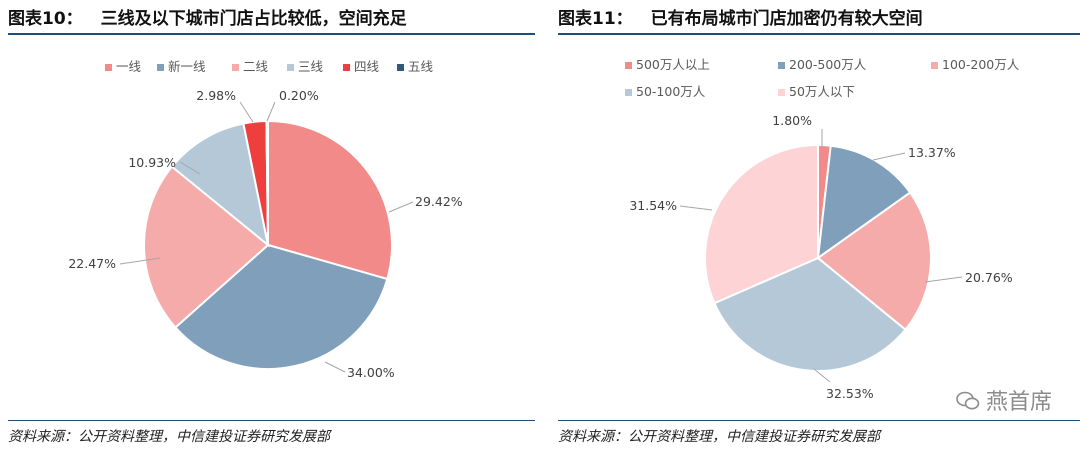 The height and width of the screenshot is (451, 1080). I want to click on tier-legend-label: 三线, so click(311, 66).